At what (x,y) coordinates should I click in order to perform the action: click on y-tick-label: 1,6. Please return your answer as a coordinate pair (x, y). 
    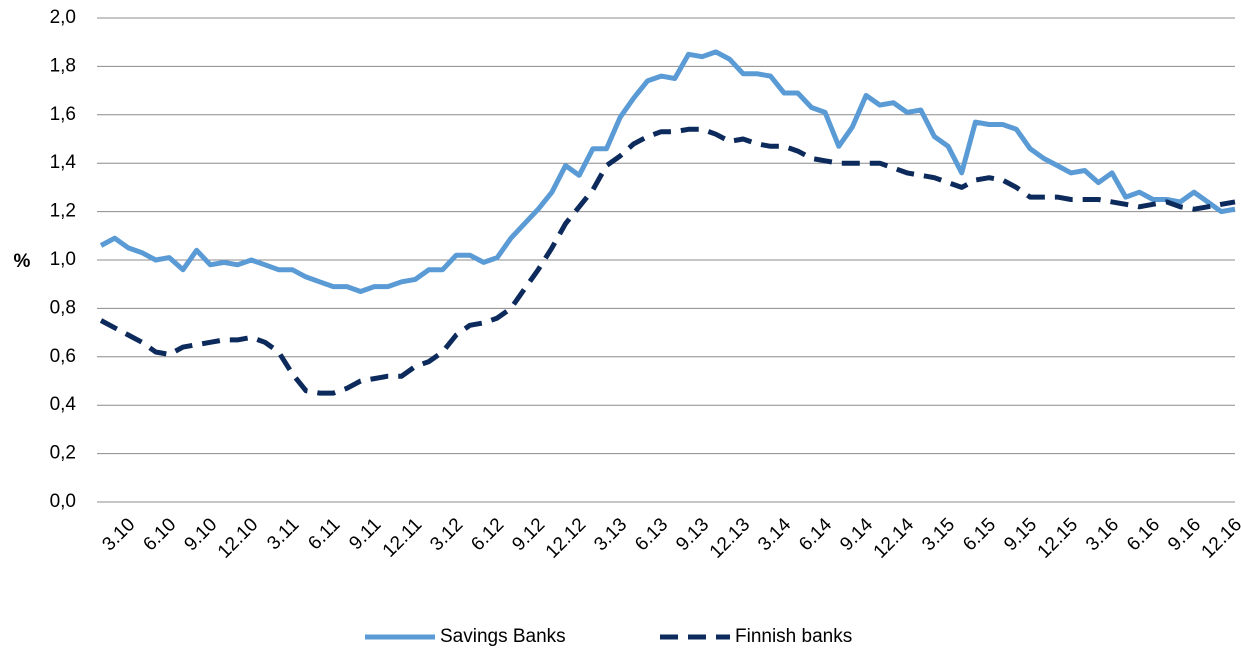
    Looking at the image, I should click on (63, 114).